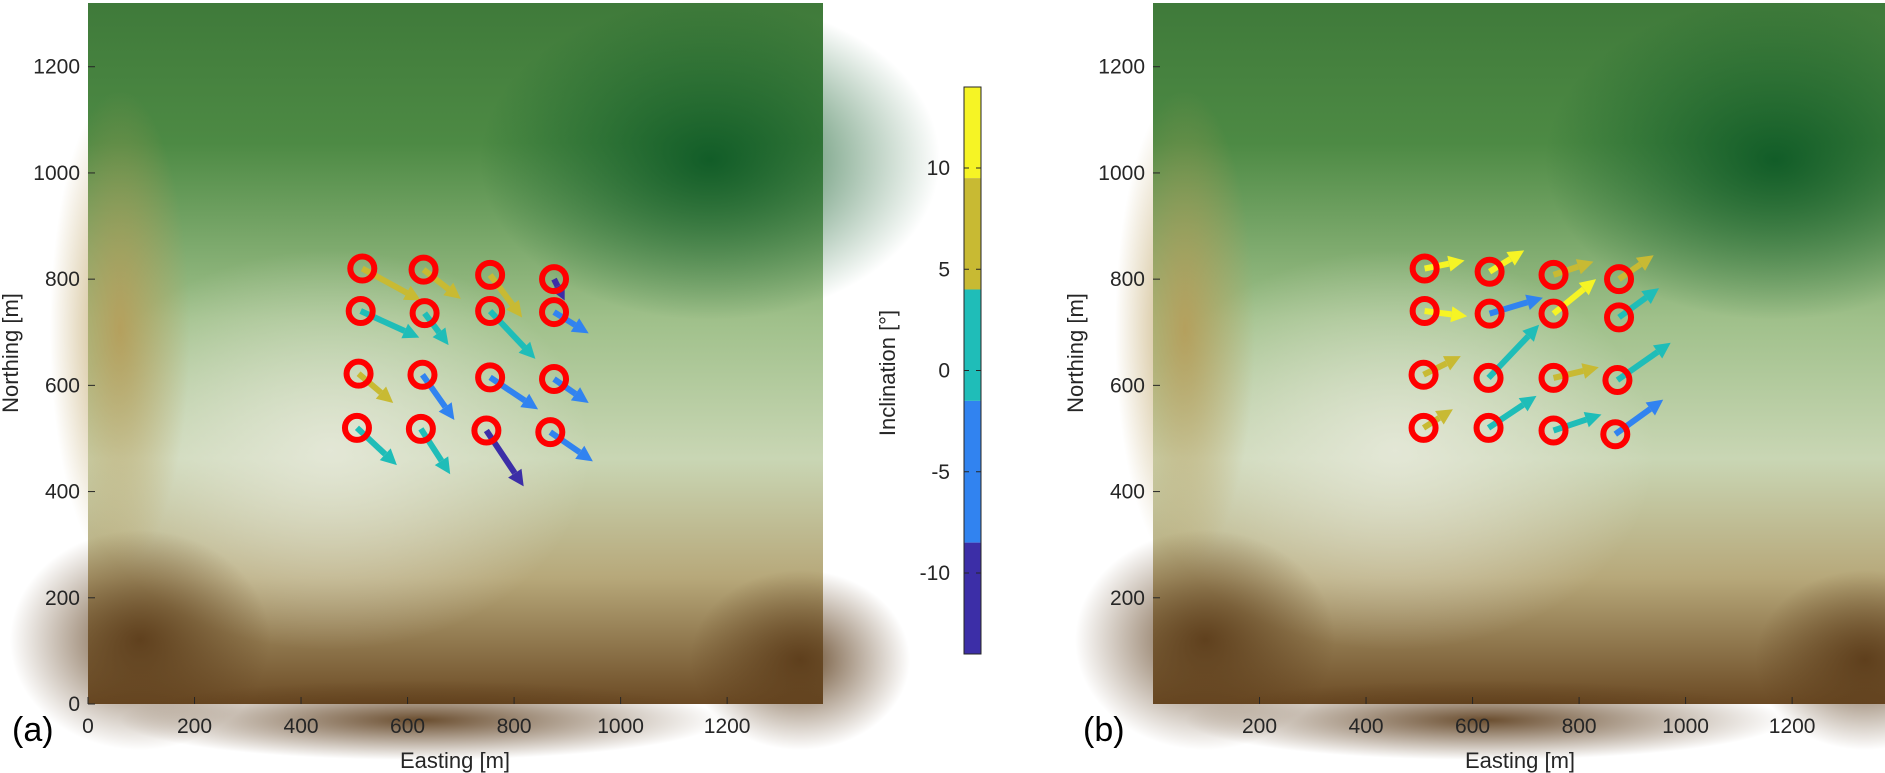 The height and width of the screenshot is (773, 1885). I want to click on colorbar-tick-label: -10, so click(935, 573).